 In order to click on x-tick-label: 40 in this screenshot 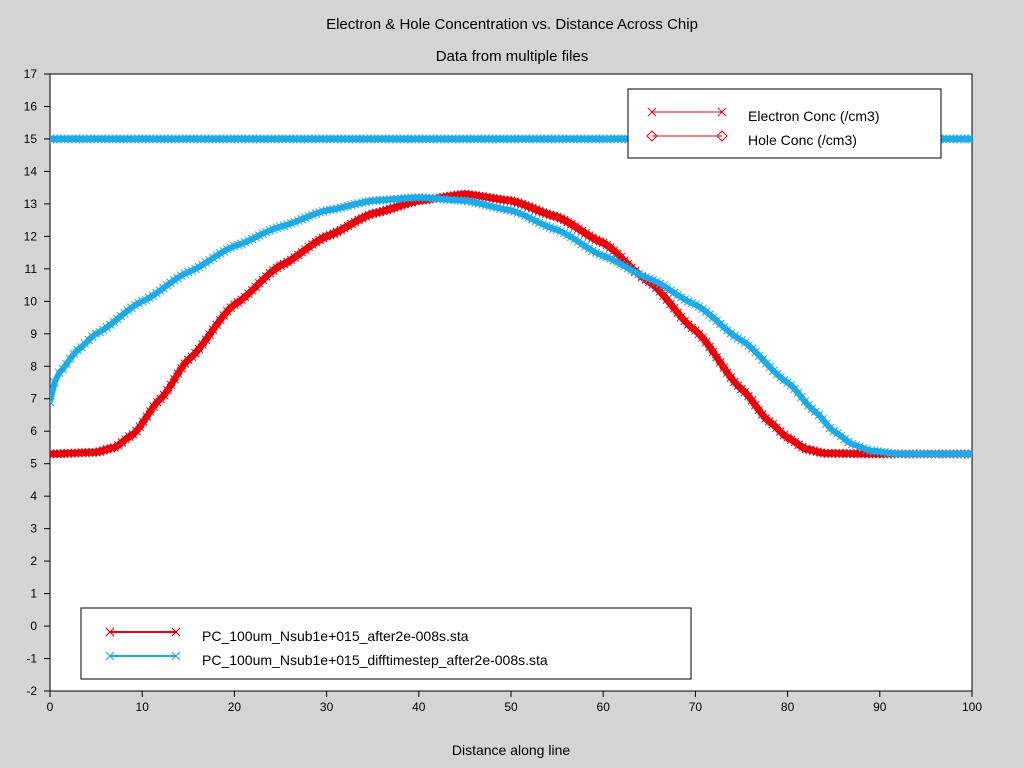, I will do `click(419, 707)`.